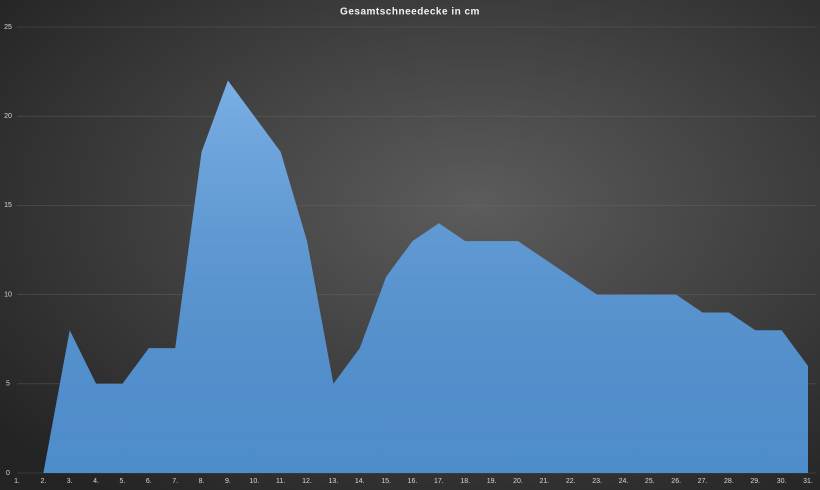  What do you see at coordinates (360, 481) in the screenshot?
I see `x-tick-label: 14.` at bounding box center [360, 481].